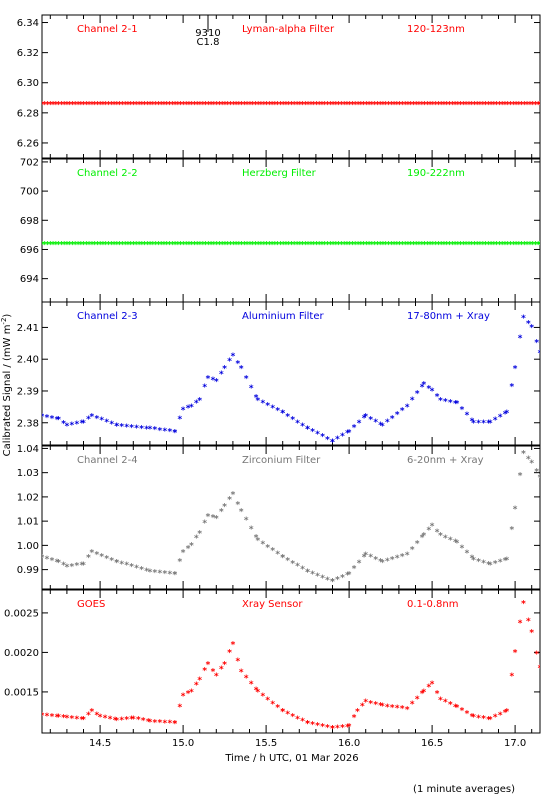  What do you see at coordinates (28, 360) in the screenshot?
I see `y-tick-label: 2.40` at bounding box center [28, 360].